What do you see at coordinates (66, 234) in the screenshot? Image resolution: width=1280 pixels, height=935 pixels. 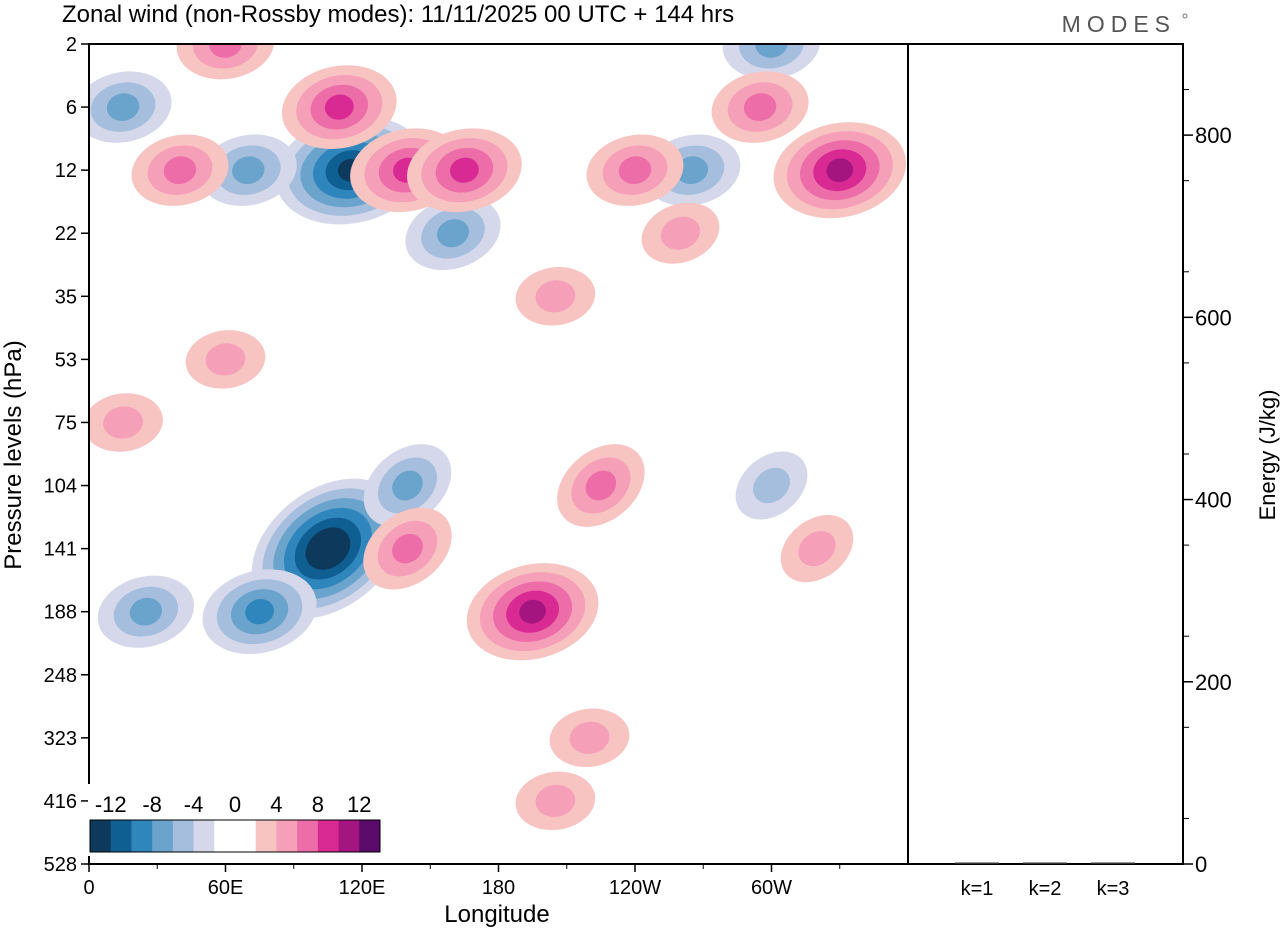 I see `y-tick-label: 22` at bounding box center [66, 234].